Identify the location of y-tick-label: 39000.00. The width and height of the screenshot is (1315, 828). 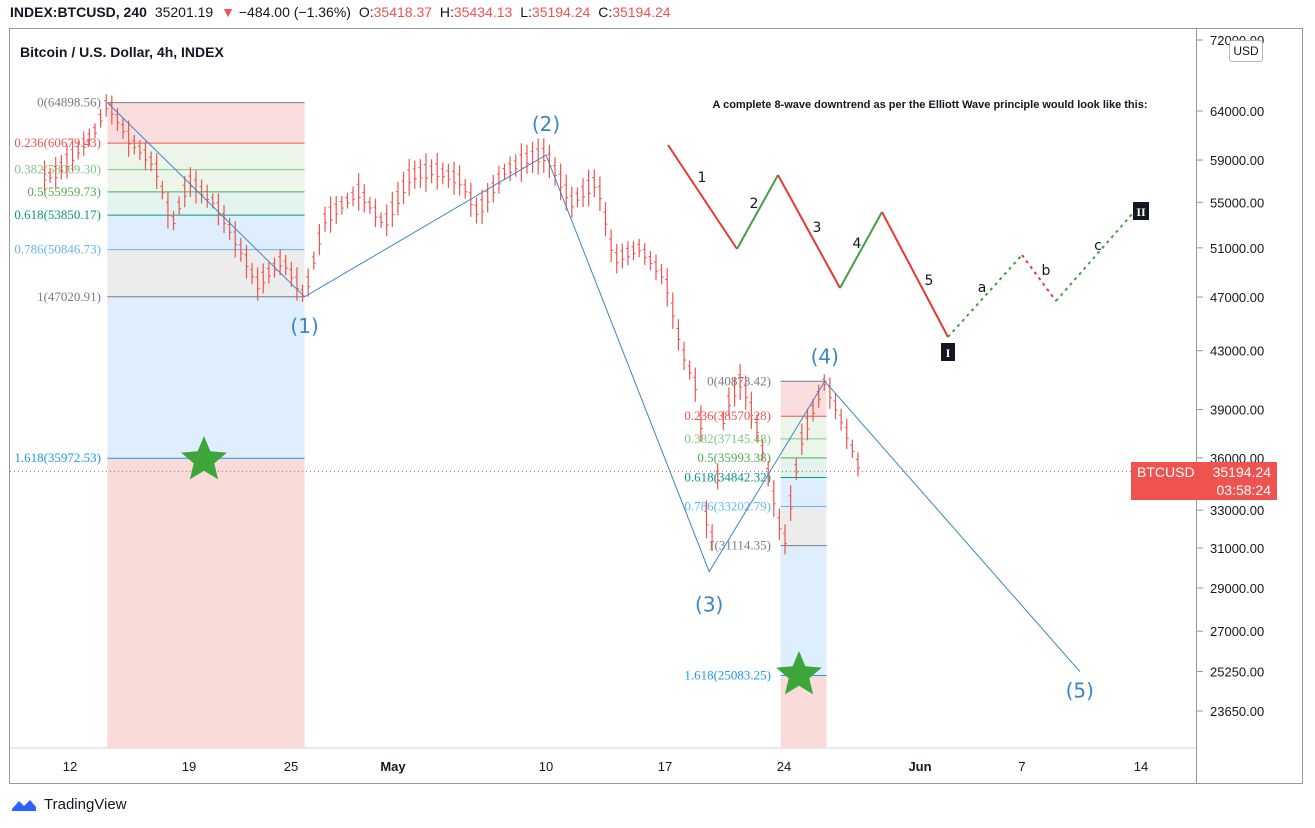
(1237, 410).